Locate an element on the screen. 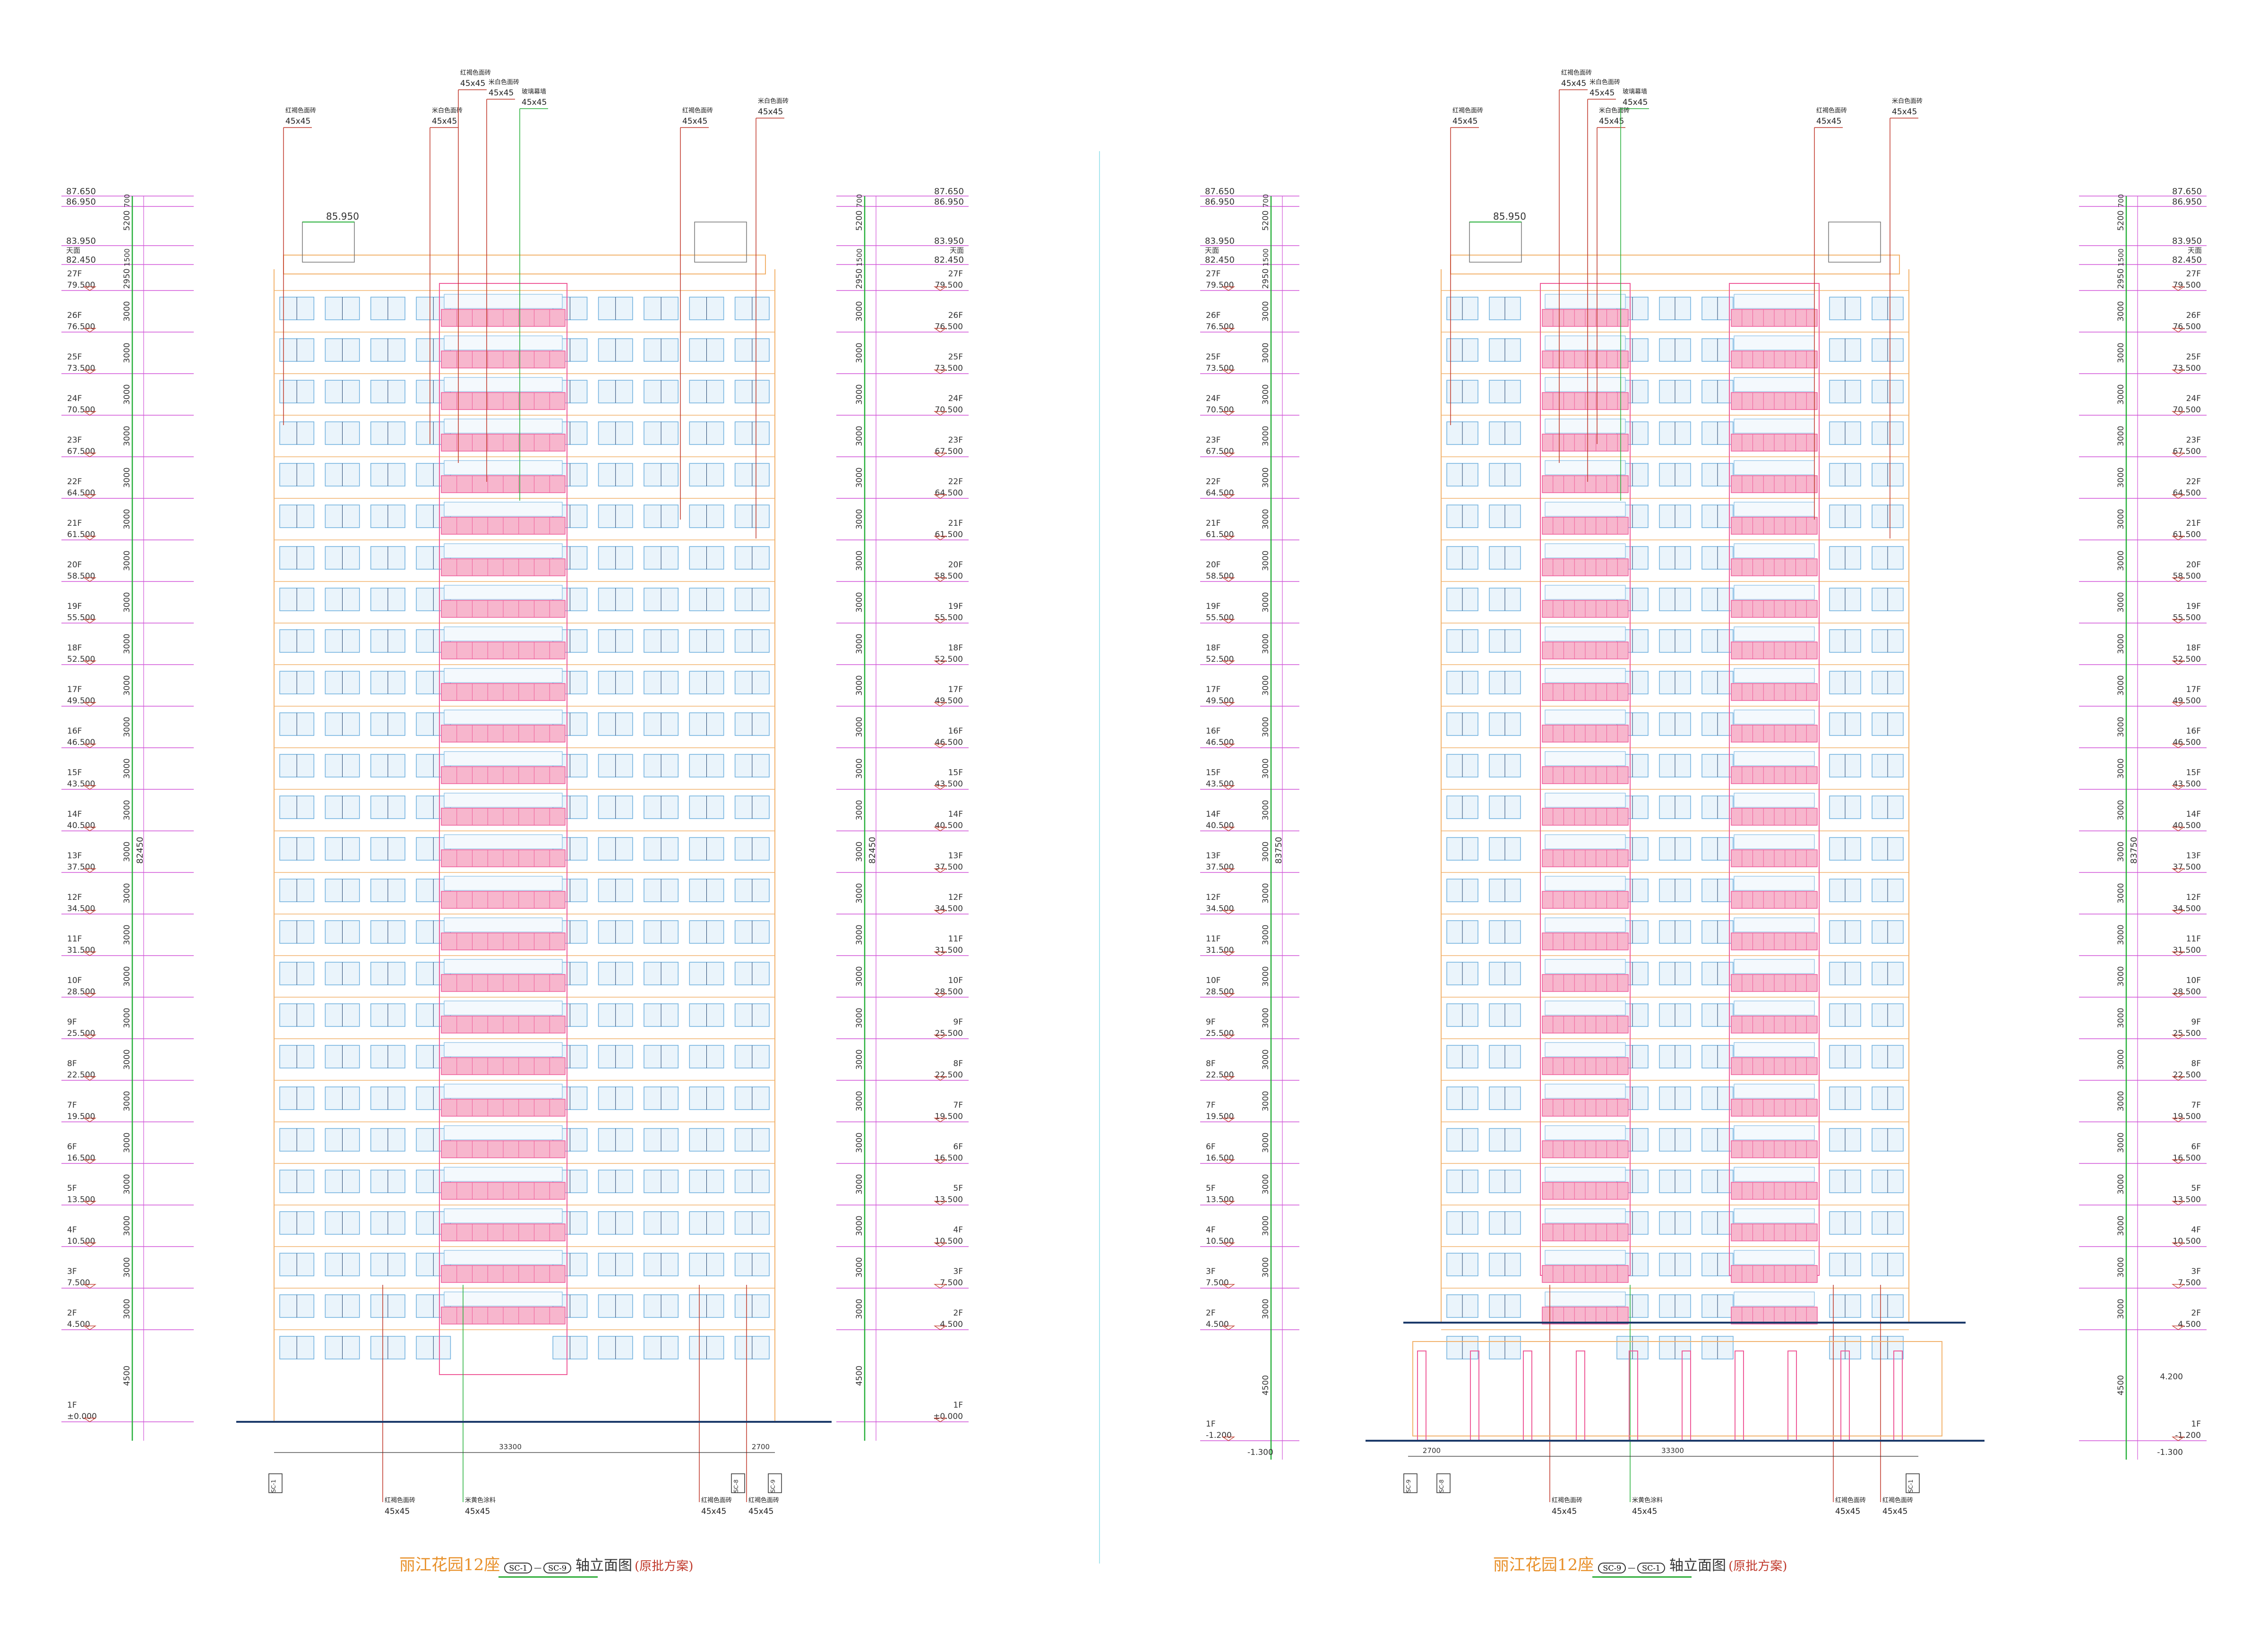 The height and width of the screenshot is (1641, 2268). floor-level-value: 13.500 is located at coordinates (1220, 1200).